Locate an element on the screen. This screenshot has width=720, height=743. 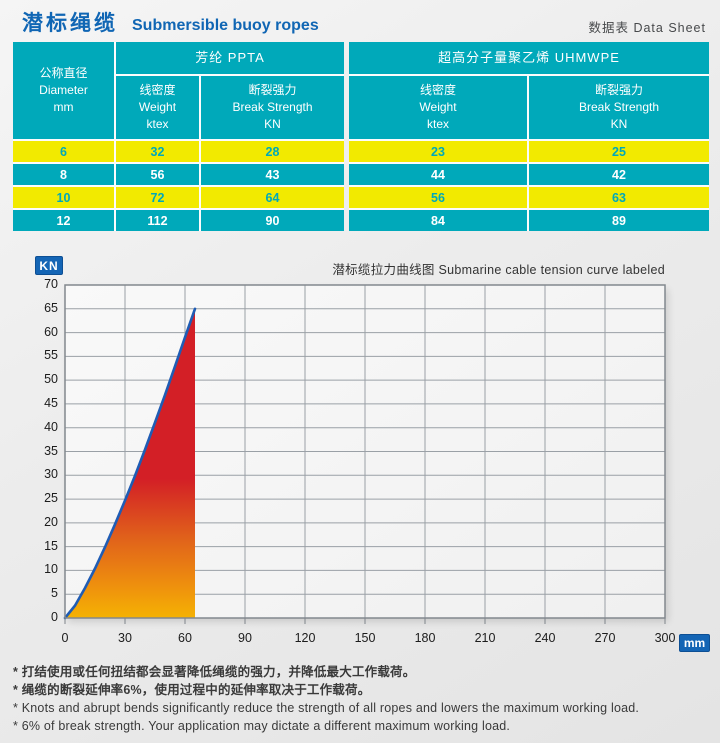
ppta-break-header: 断裂强力 Break Strength KN is located at coordinates (272, 107).